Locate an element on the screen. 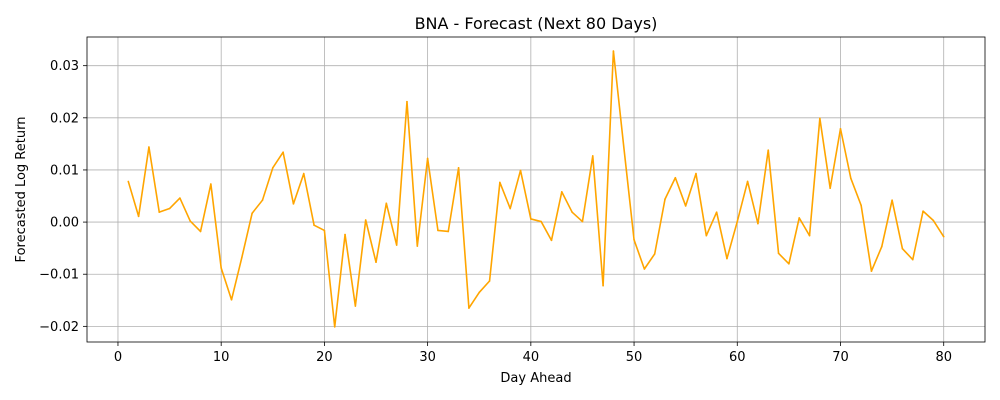 This screenshot has height=400, width=1000. y-tick-label: 0.02 is located at coordinates (64, 118).